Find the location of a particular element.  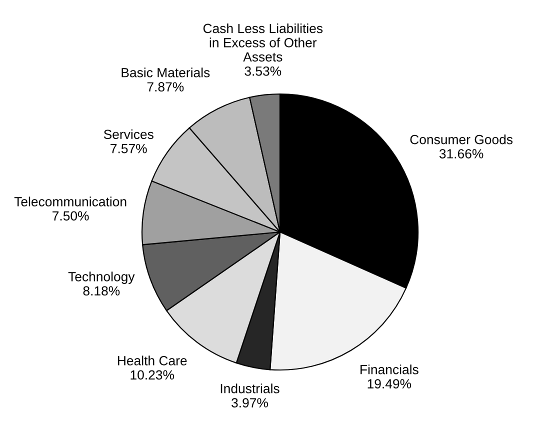

data-label: 3.53% is located at coordinates (263, 71).